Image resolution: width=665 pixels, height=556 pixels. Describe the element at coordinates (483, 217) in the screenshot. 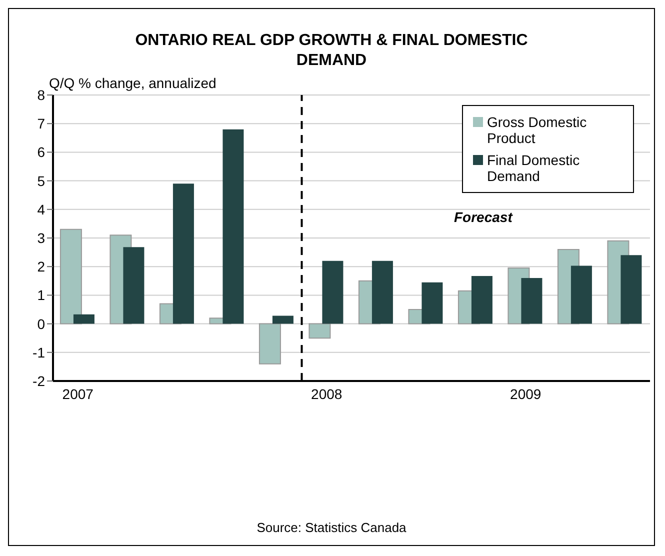

I see `annotation: Forecast` at that location.